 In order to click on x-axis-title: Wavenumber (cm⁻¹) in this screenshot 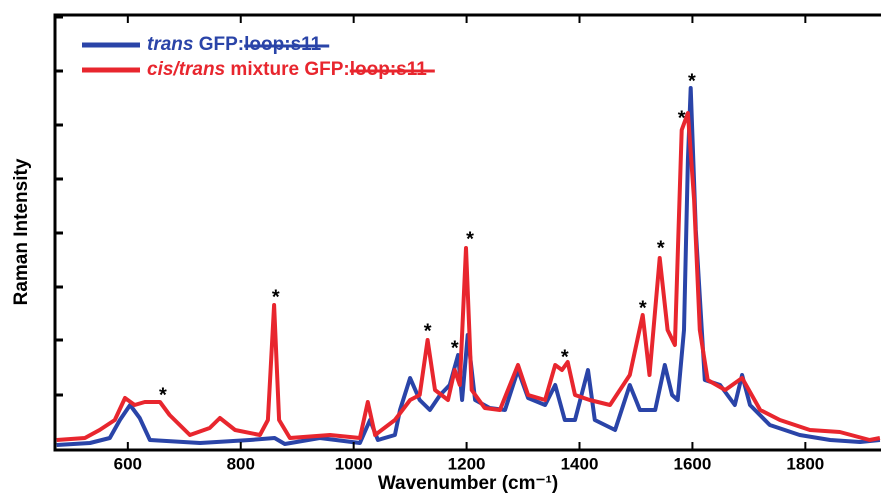, I will do `click(468, 483)`.